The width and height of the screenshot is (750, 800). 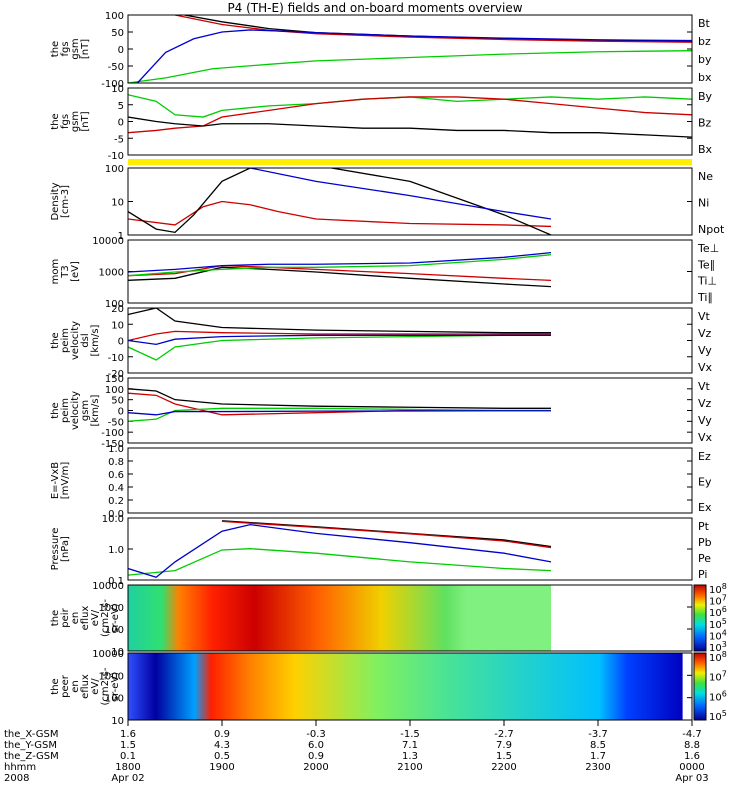 I want to click on legend-Ey: Ey, so click(x=705, y=482).